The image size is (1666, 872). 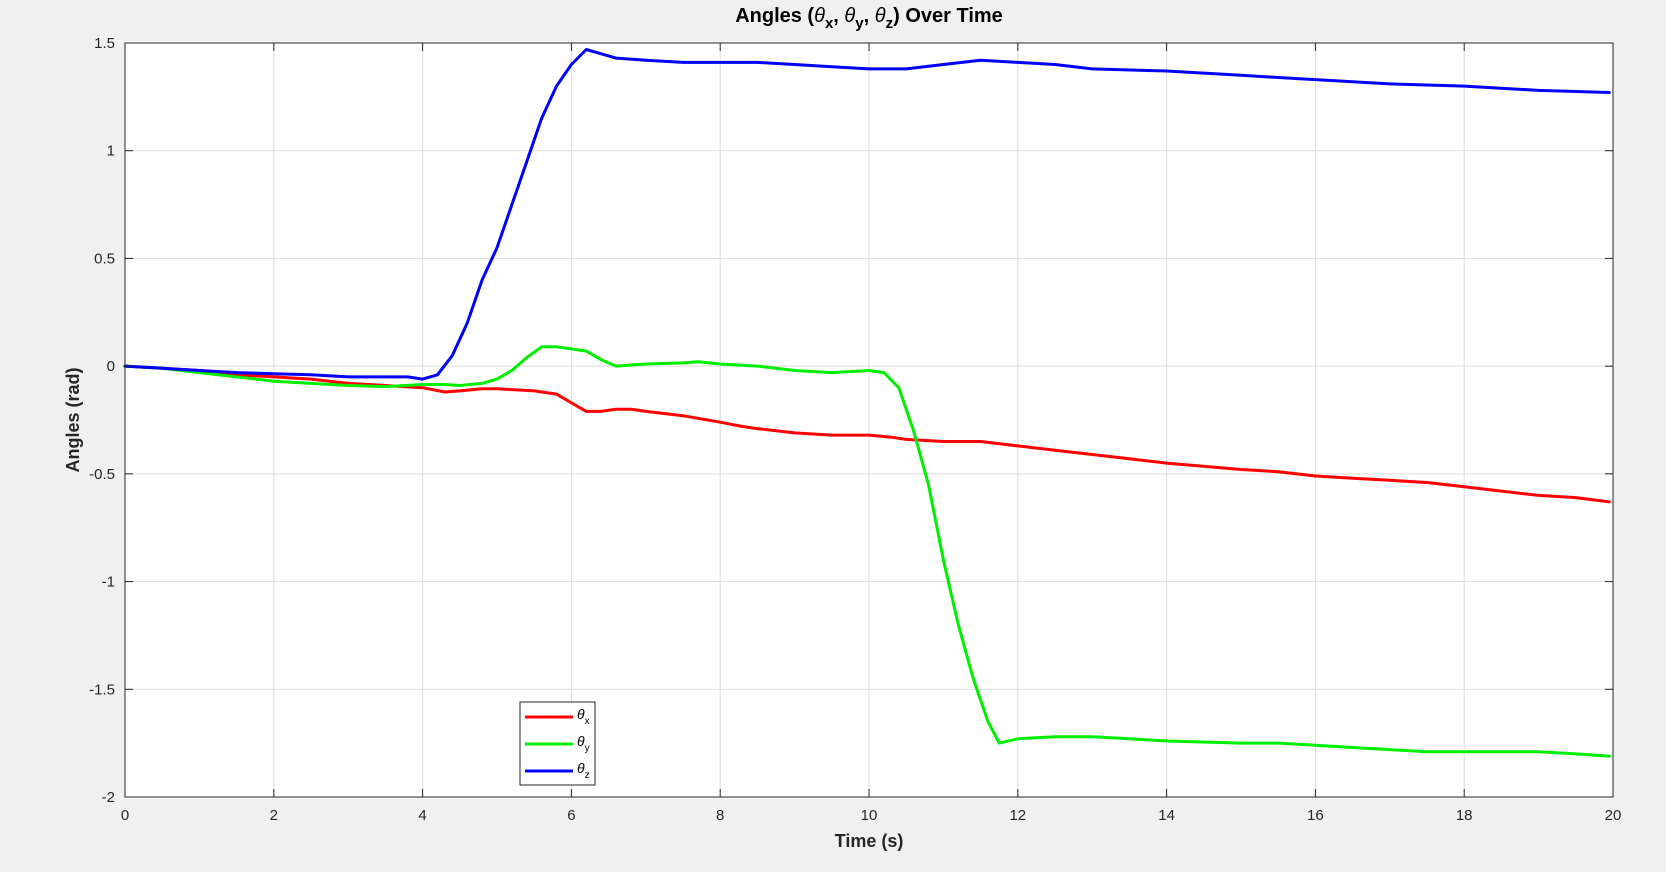 I want to click on chart-title: Angles (θx, θy, θz) Over Time, so click(x=869, y=18).